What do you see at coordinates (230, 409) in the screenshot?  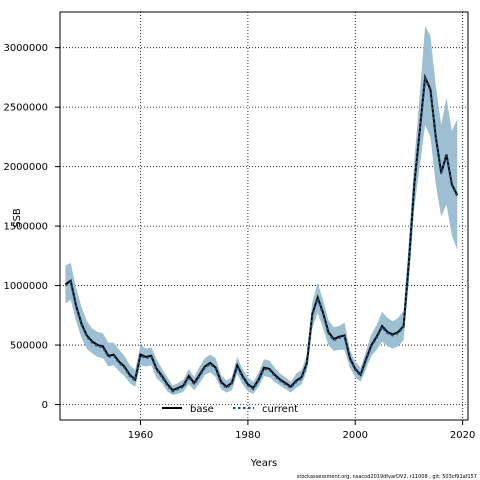 I see `legend: base current` at bounding box center [230, 409].